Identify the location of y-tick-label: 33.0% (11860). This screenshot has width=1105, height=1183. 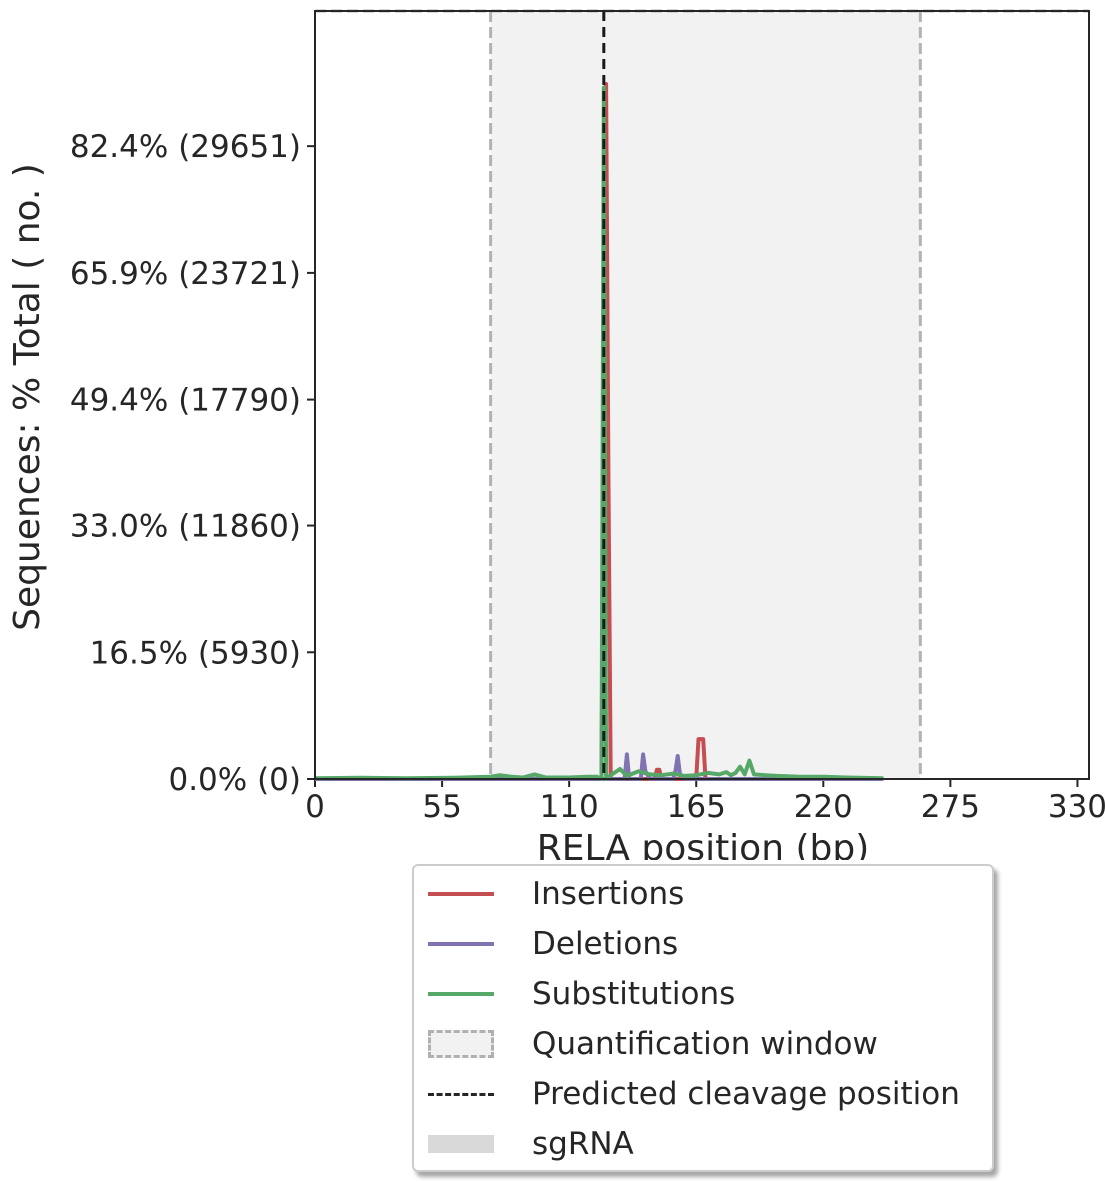
(185, 527).